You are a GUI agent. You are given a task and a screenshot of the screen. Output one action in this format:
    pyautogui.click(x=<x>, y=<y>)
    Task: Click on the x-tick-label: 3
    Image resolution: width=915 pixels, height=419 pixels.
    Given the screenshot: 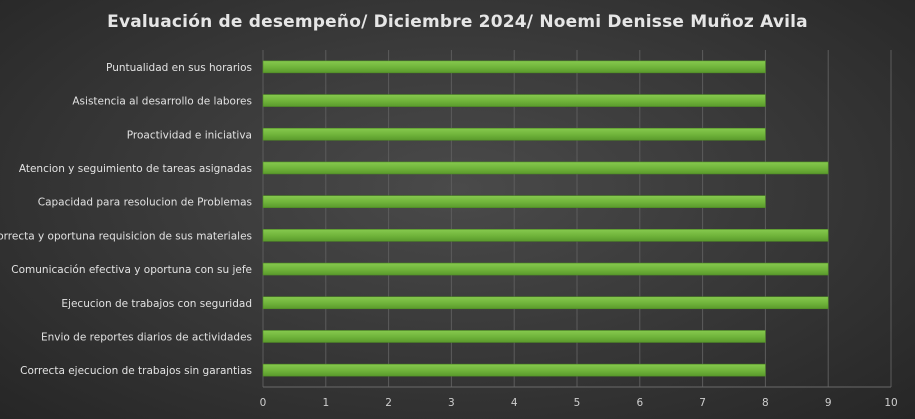 What is the action you would take?
    pyautogui.click(x=451, y=403)
    